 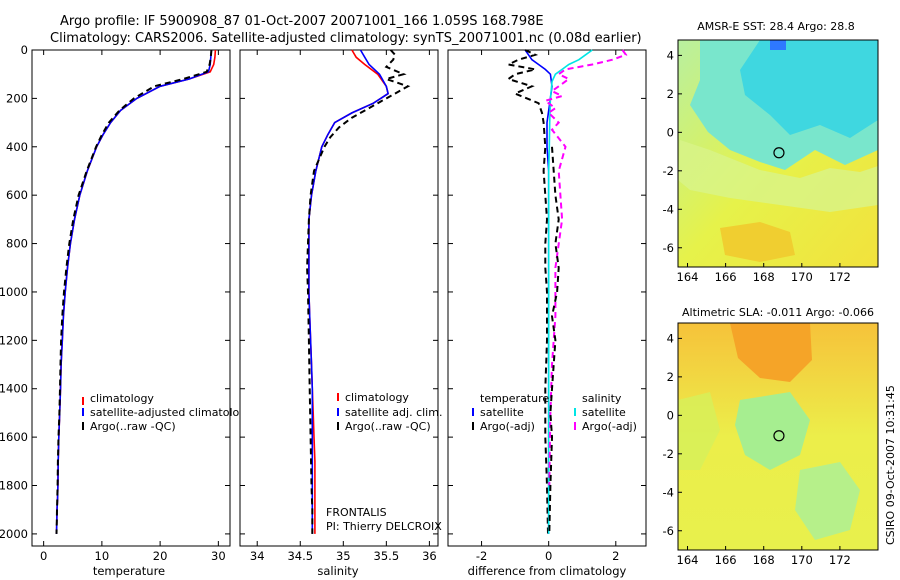 What do you see at coordinates (393, 412) in the screenshot?
I see `legend-satellite-label: satellite adj. clim.` at bounding box center [393, 412].